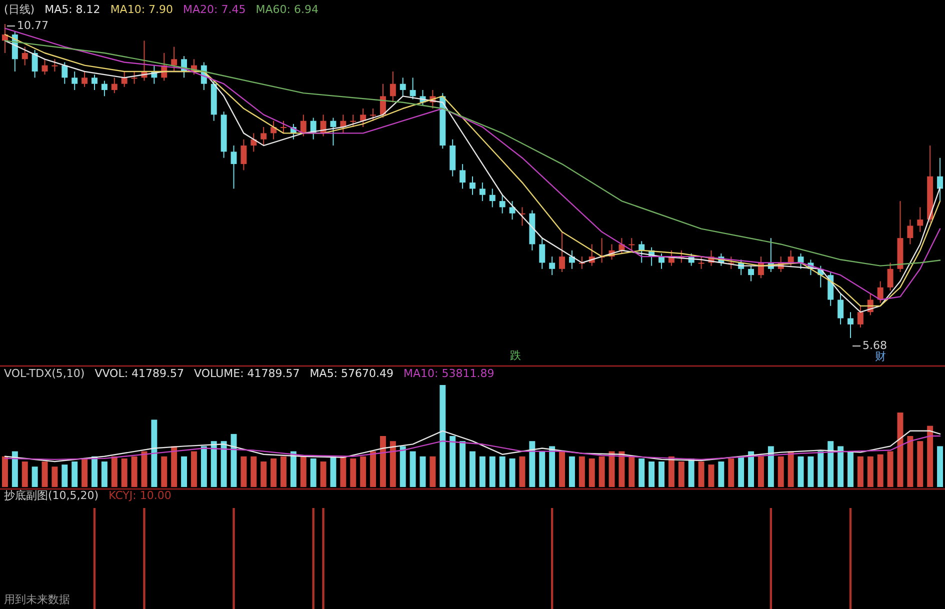 This screenshot has height=609, width=945. Describe the element at coordinates (352, 373) in the screenshot. I see `text: MA5: 57670.49` at that location.